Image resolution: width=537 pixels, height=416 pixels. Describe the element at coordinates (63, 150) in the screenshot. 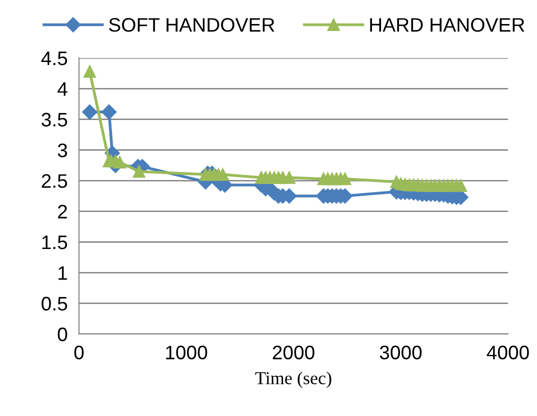

I see `y-tick-label: 3` at that location.